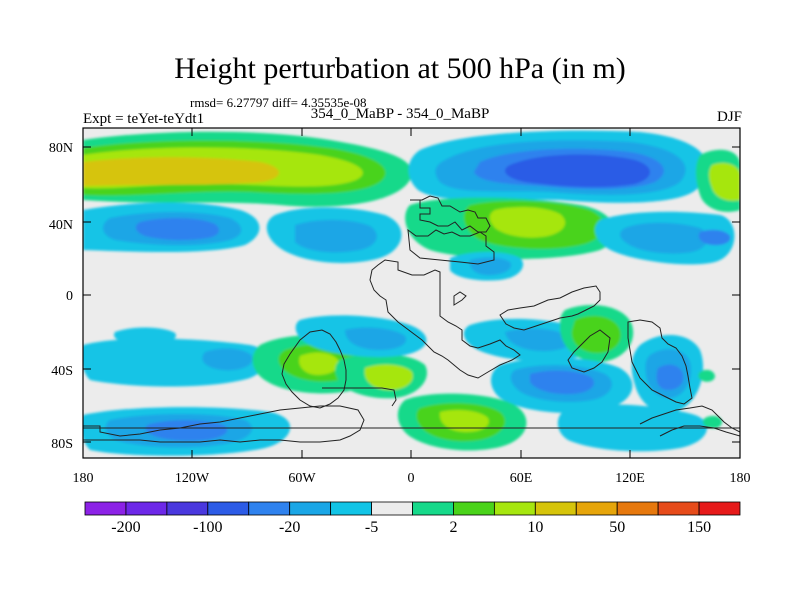 The width and height of the screenshot is (800, 600). Describe the element at coordinates (289, 527) in the screenshot. I see `colorbar-label: -20` at that location.